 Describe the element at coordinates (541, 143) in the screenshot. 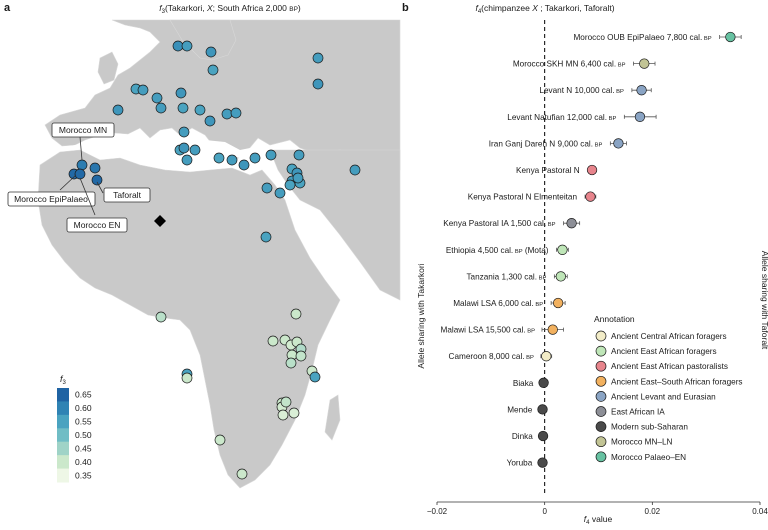

I see `row-label-text: Iran Ganj Dareh N 9,000 cal.` at that location.